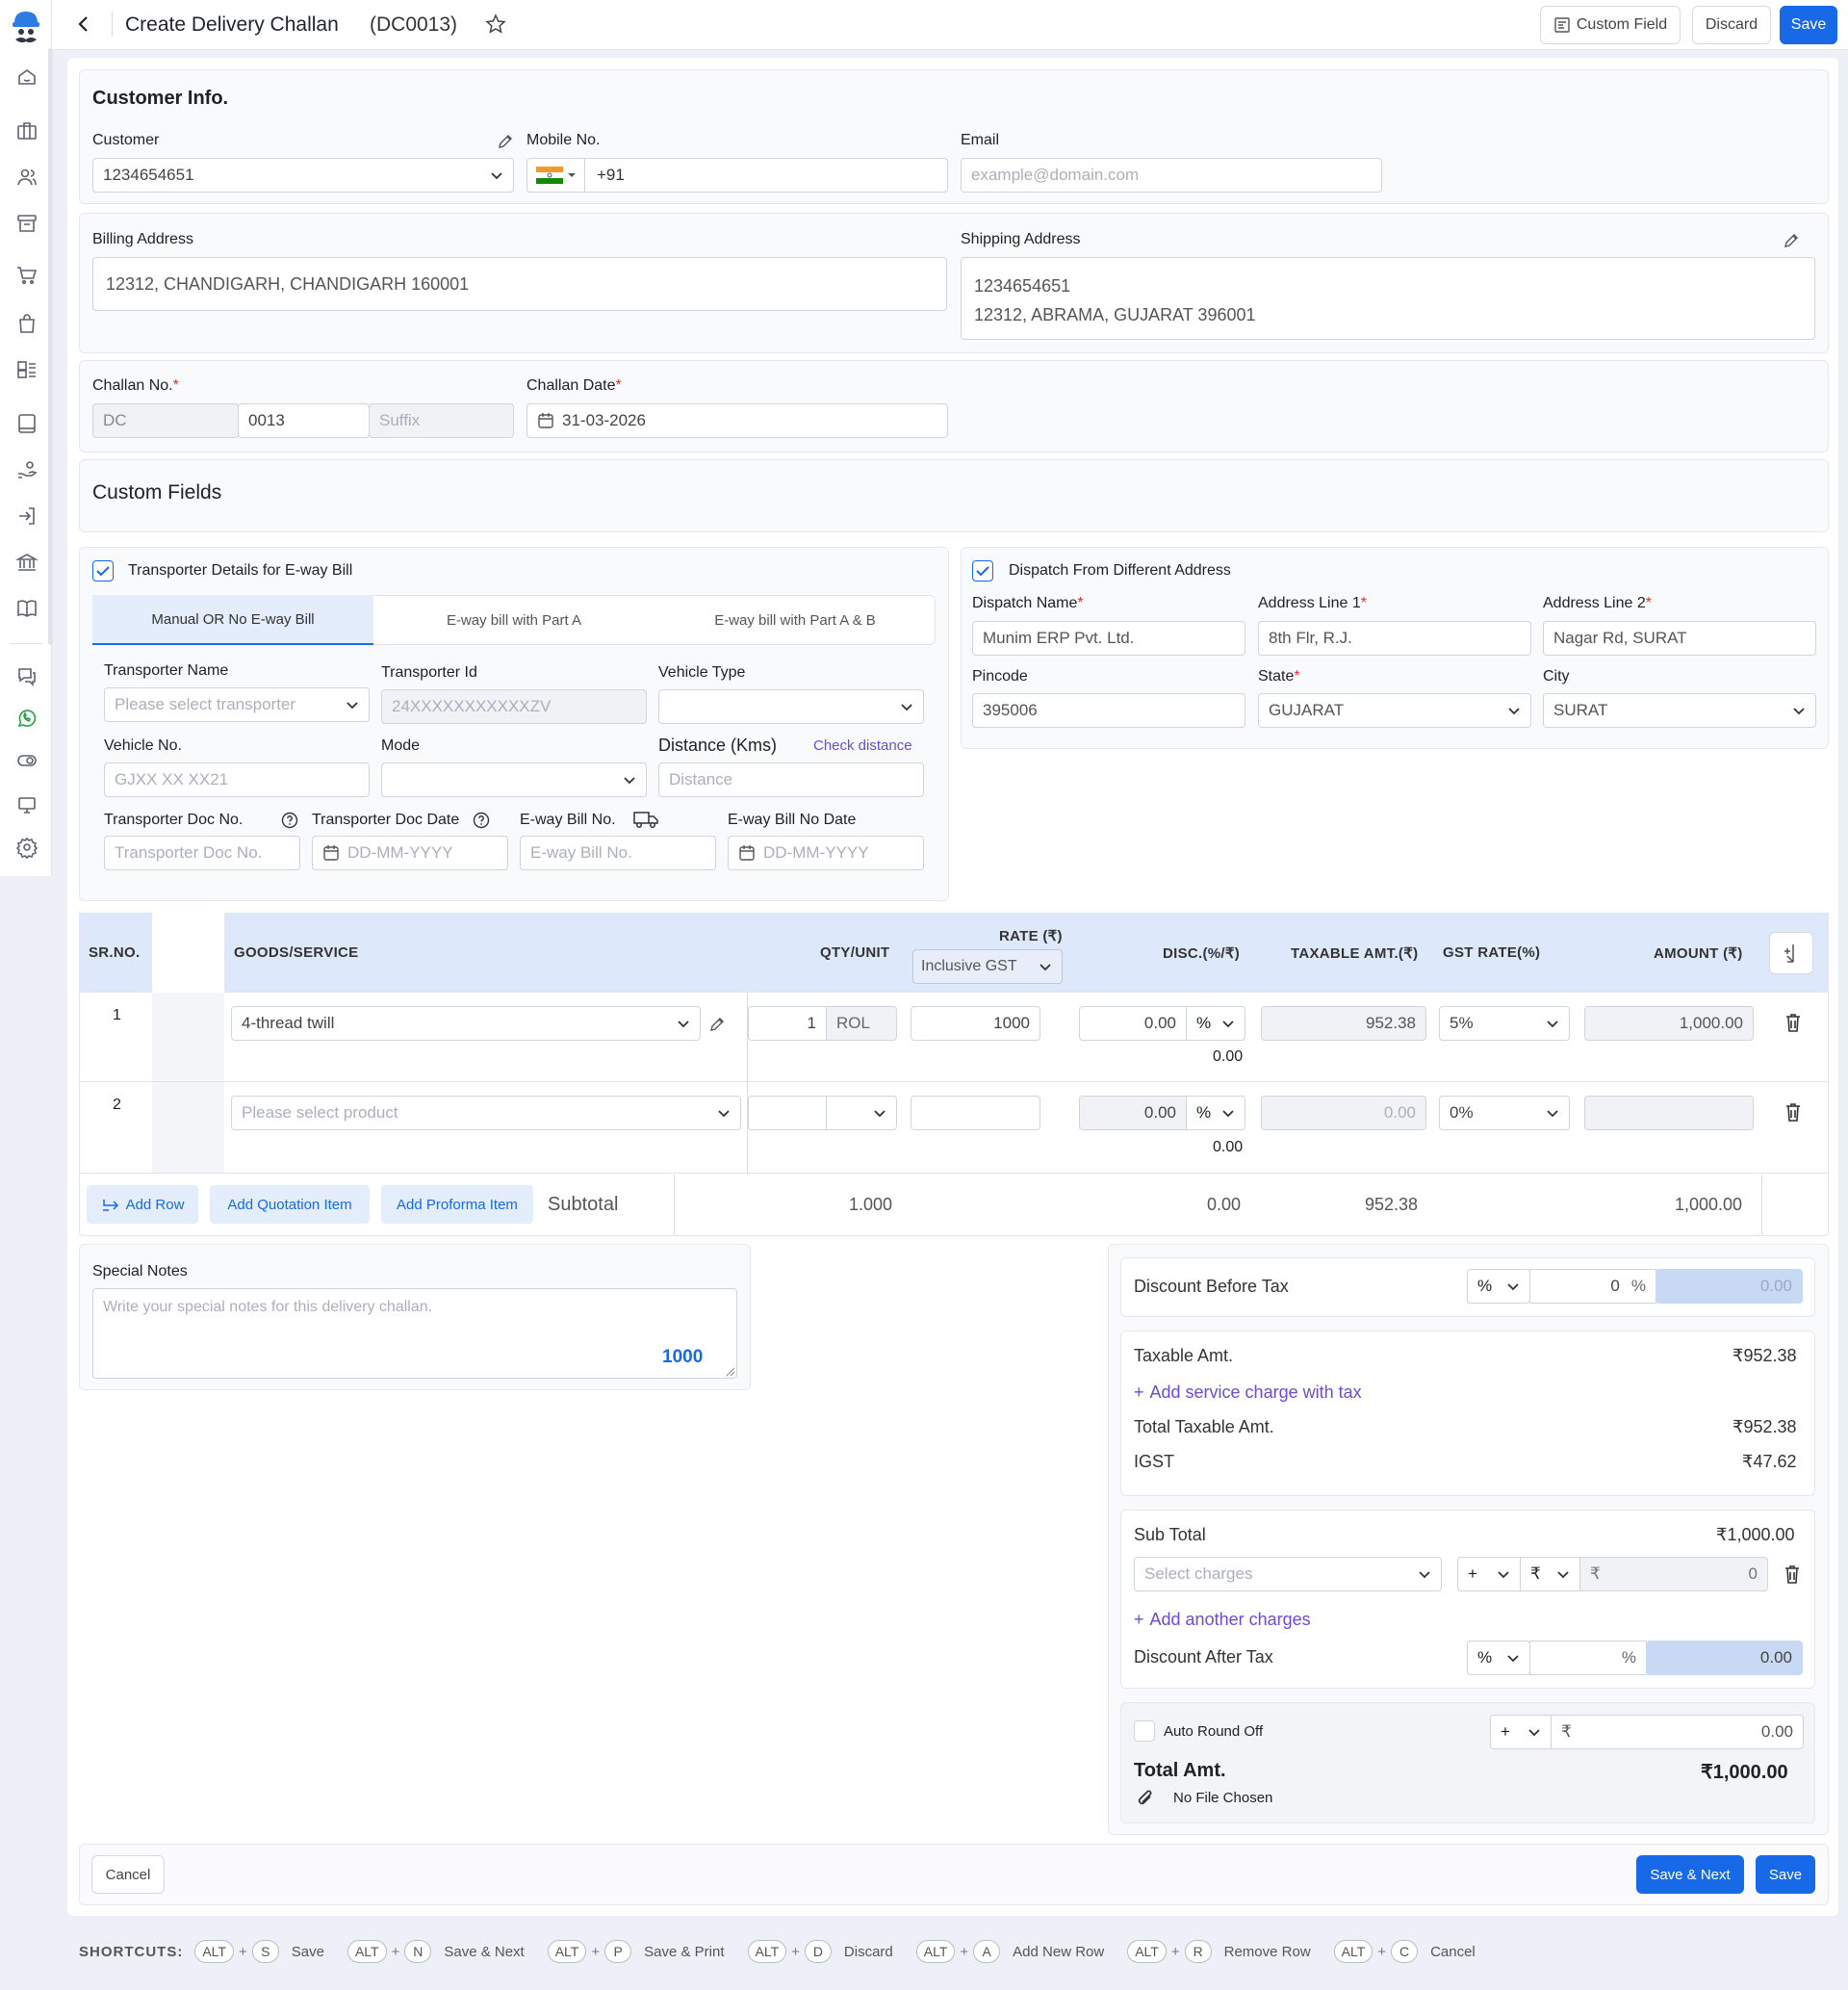  I want to click on home-icon, so click(26, 77).